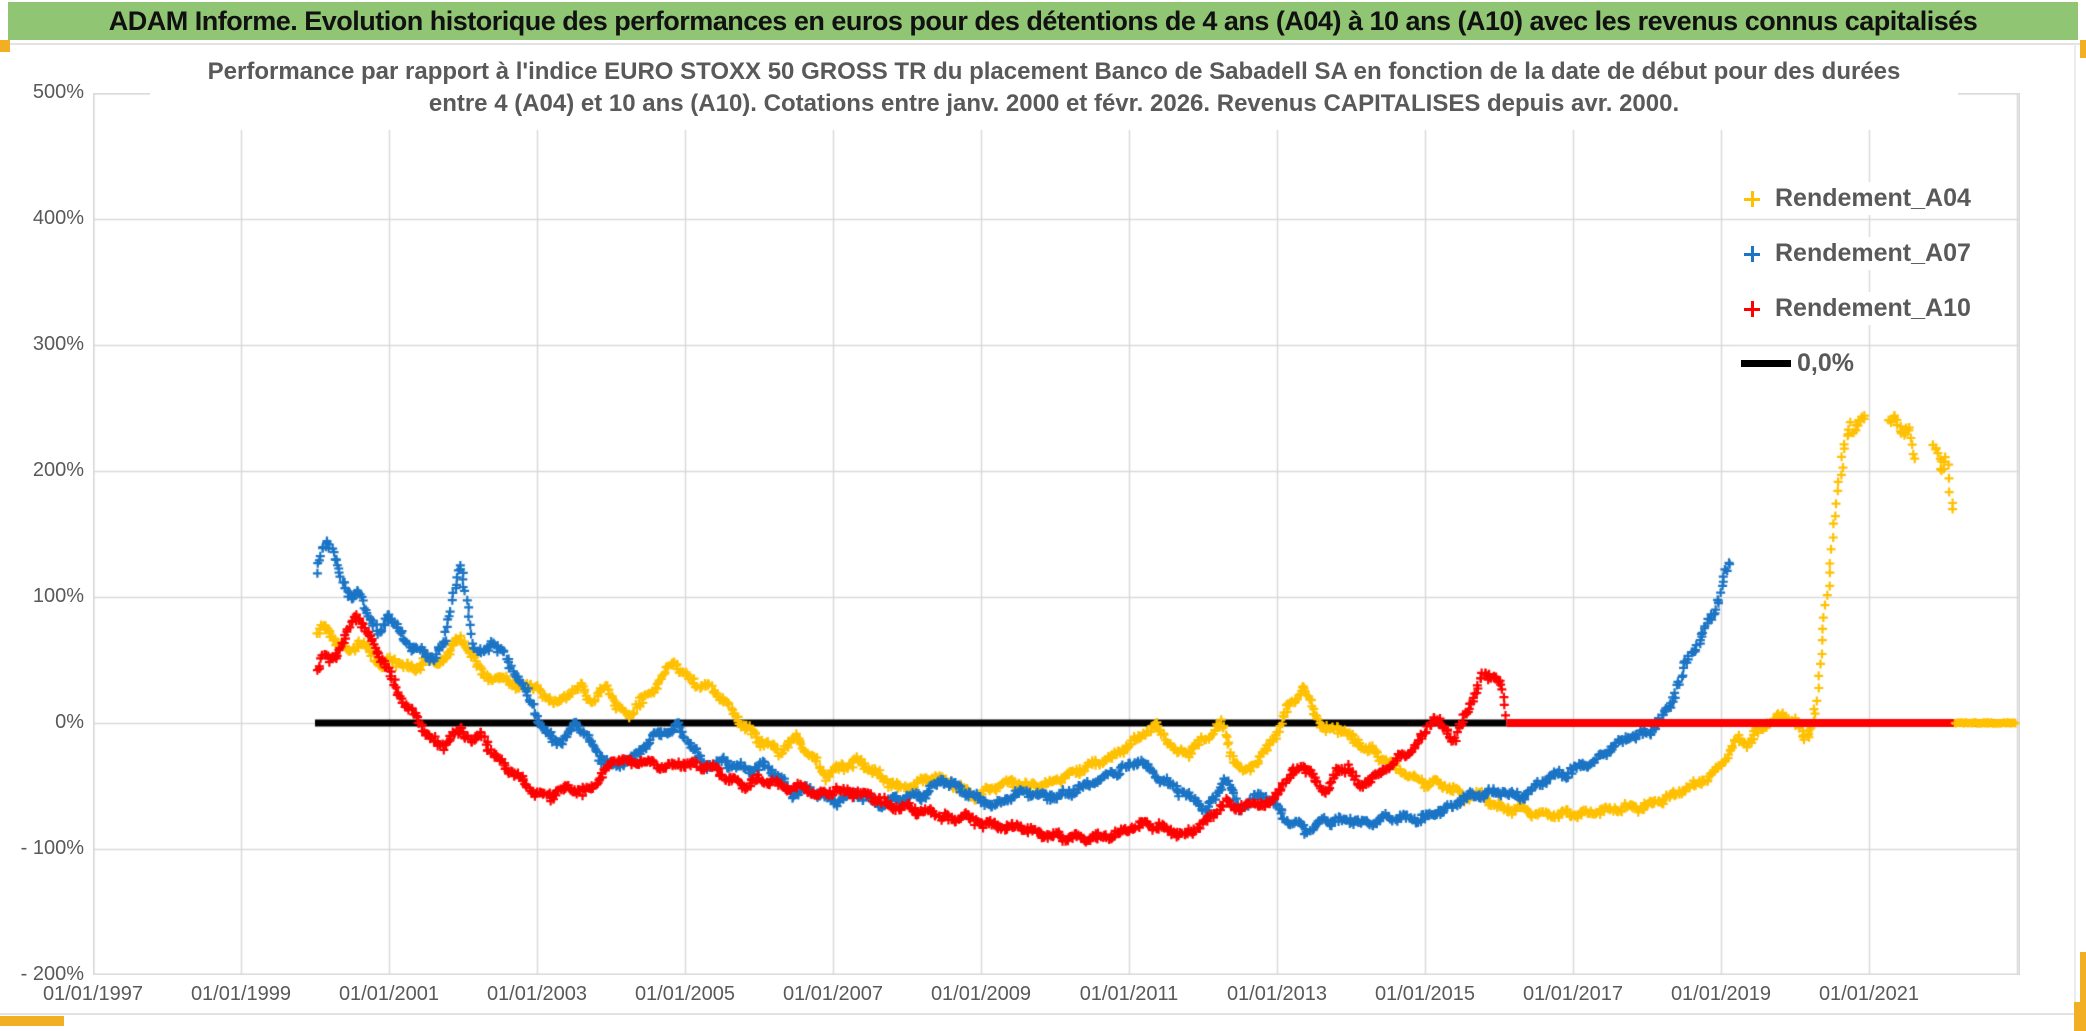  Describe the element at coordinates (389, 994) in the screenshot. I see `x-axis-tick-label: 01/01/2001` at that location.